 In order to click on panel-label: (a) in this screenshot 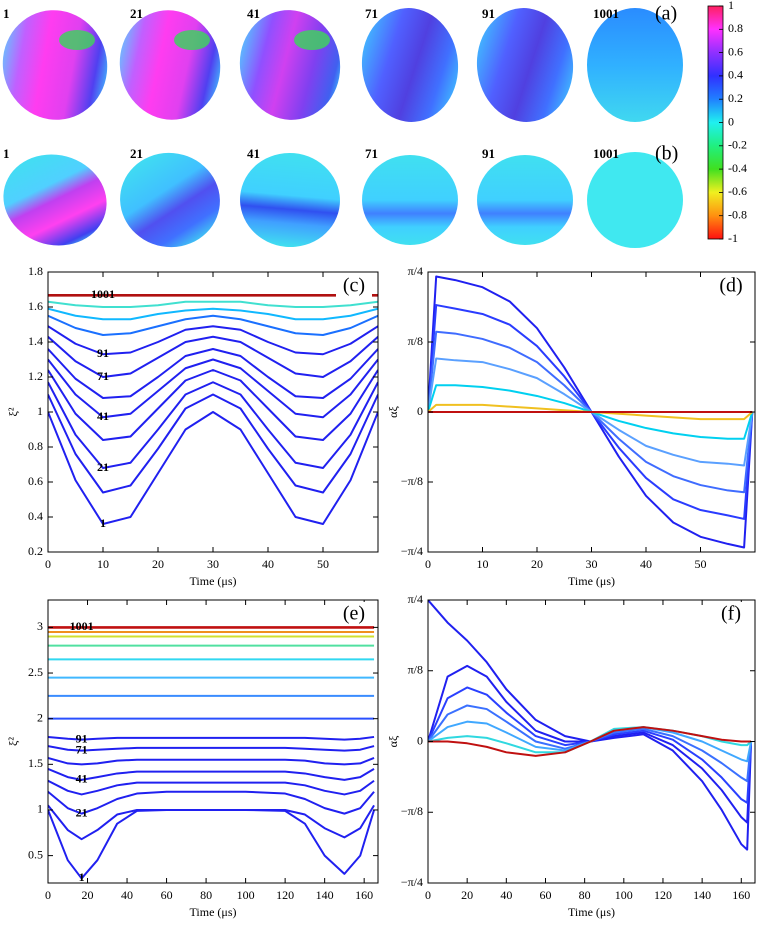, I will do `click(666, 14)`.